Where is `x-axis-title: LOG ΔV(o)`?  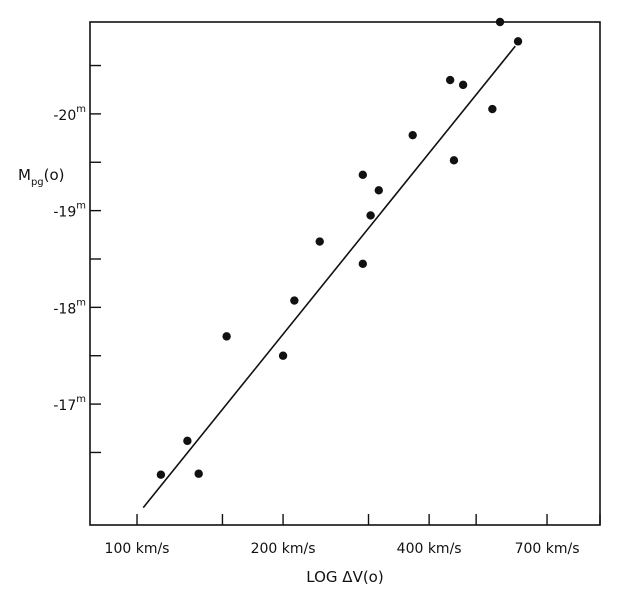
x-axis-title: LOG ΔV(o) is located at coordinates (344, 577).